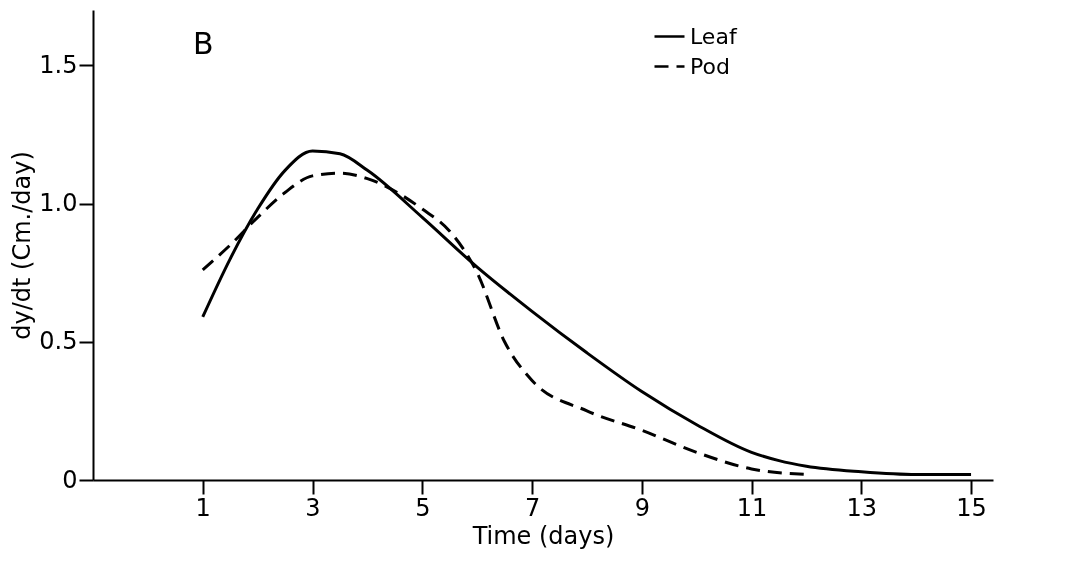  I want to click on y-tick-label: 1.0, so click(58, 203).